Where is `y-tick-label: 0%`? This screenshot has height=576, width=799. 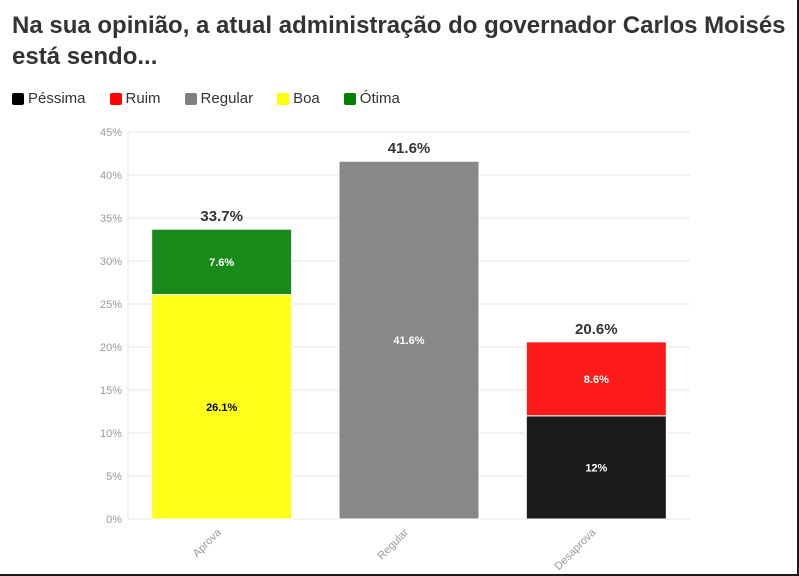 y-tick-label: 0% is located at coordinates (114, 520).